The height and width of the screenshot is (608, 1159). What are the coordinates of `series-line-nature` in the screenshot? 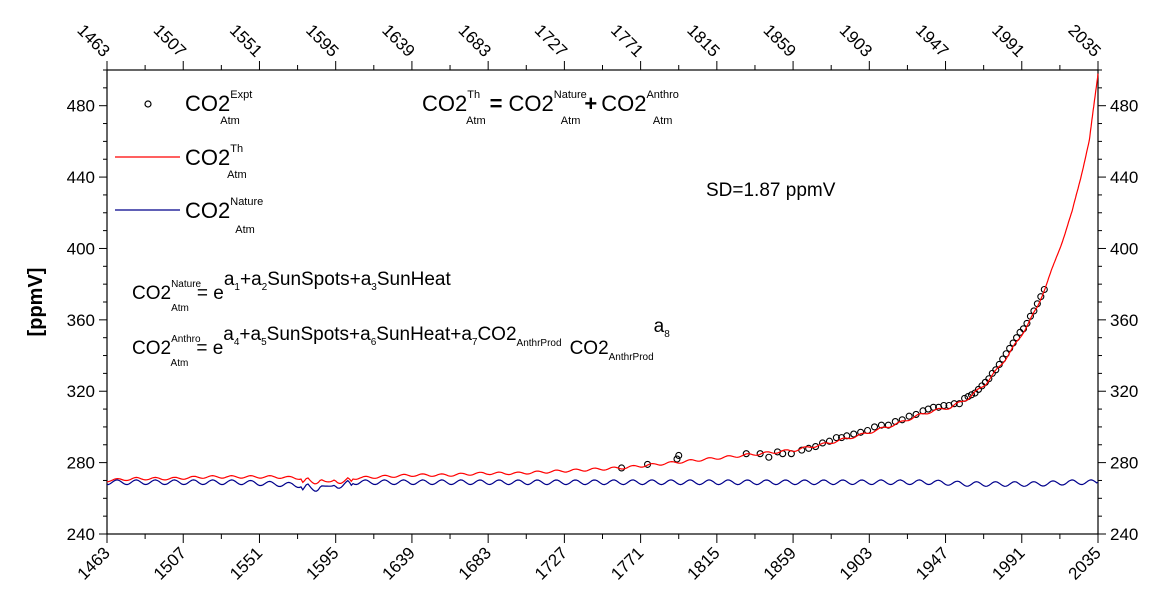 It's located at (603, 485).